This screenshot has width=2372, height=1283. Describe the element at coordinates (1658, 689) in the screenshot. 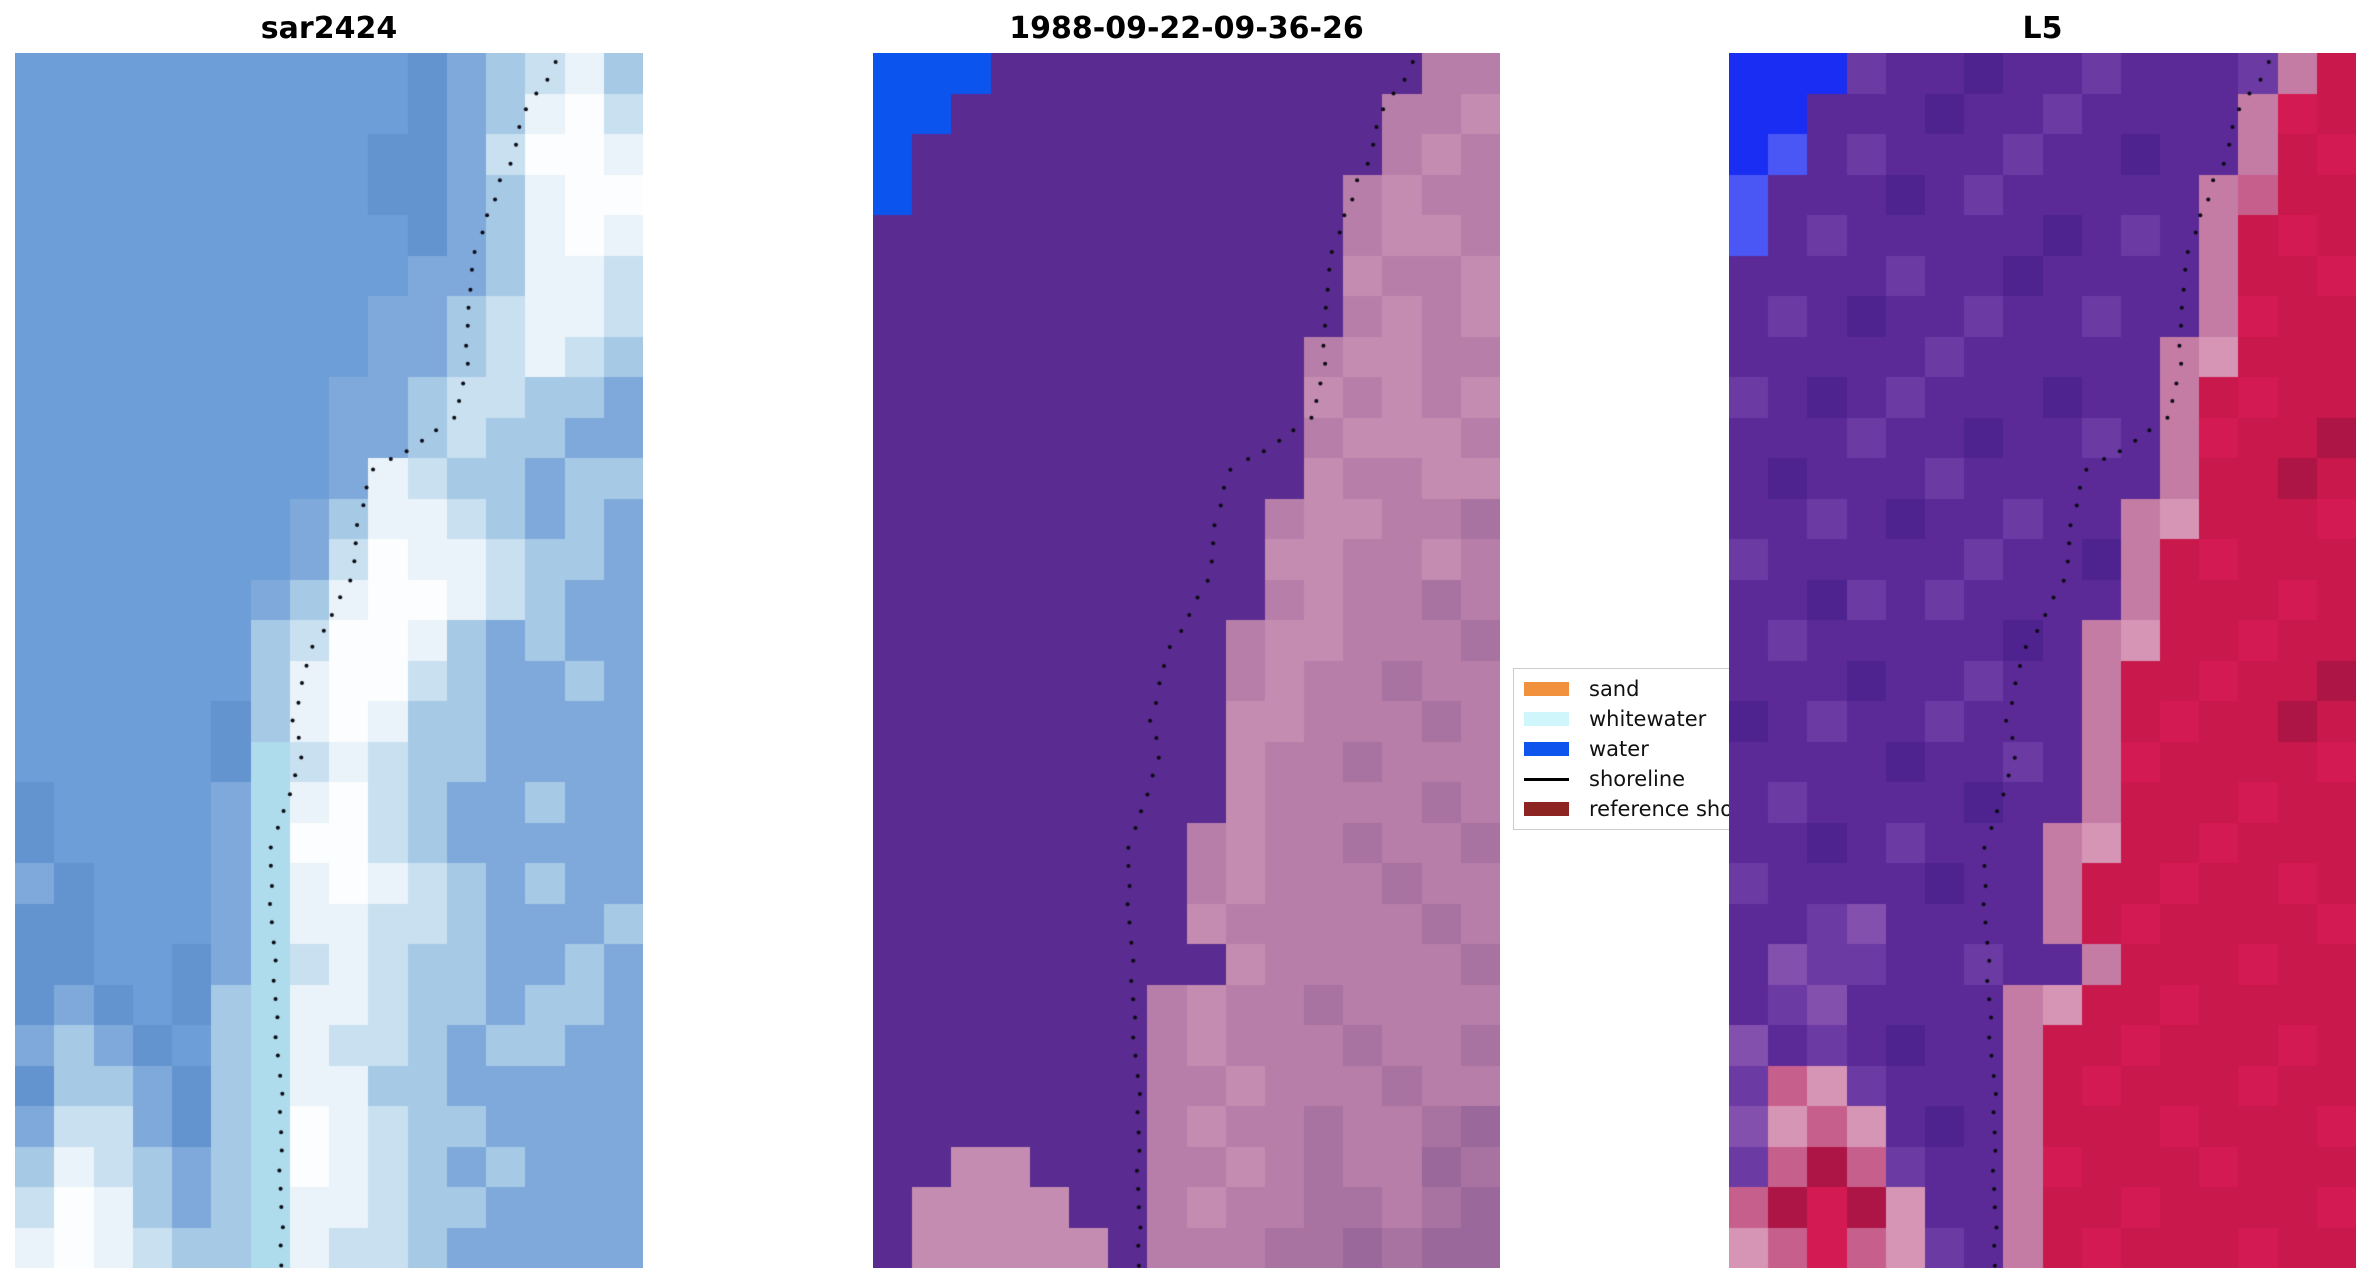

I see `legend-item-sand: sand` at that location.